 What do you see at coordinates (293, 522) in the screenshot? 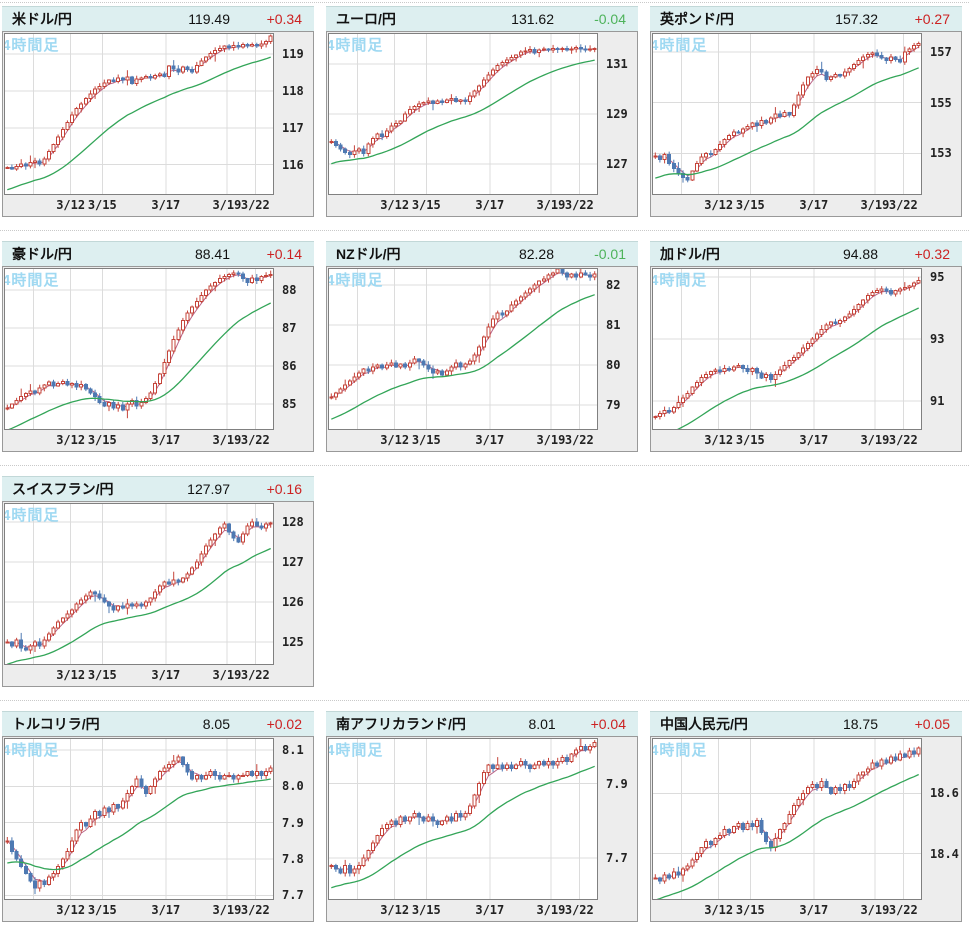
I see `y-tick-label: 128` at bounding box center [293, 522].